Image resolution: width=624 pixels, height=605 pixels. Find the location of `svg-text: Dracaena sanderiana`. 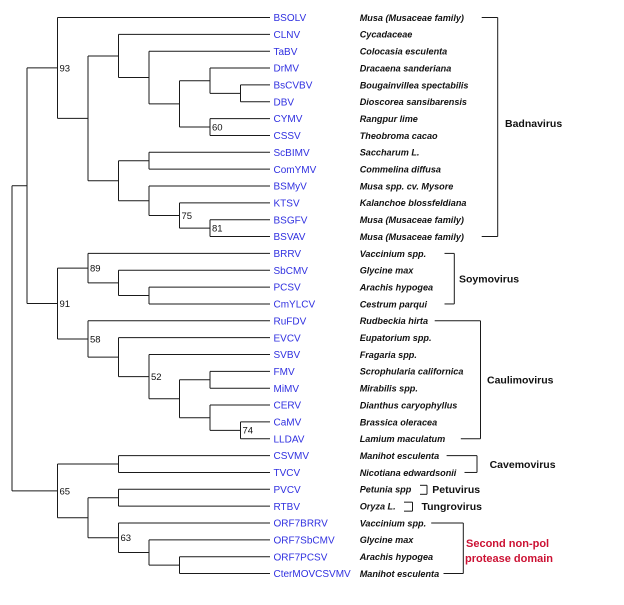

svg-text: Dracaena sanderiana is located at coordinates (406, 68).